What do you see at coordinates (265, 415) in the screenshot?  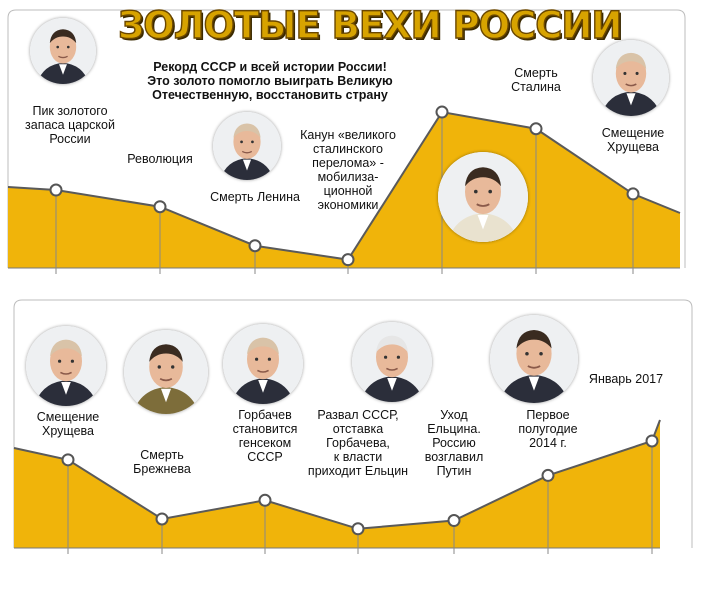 I see `annotation-line: Горбачев` at bounding box center [265, 415].